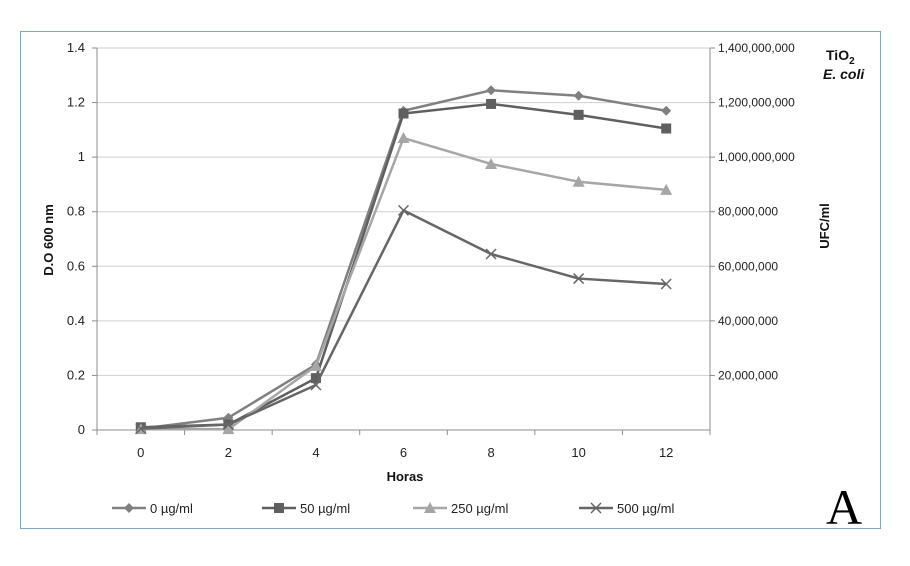 The image size is (910, 566). Describe the element at coordinates (76, 320) in the screenshot. I see `y-tick-label: 0.4` at that location.